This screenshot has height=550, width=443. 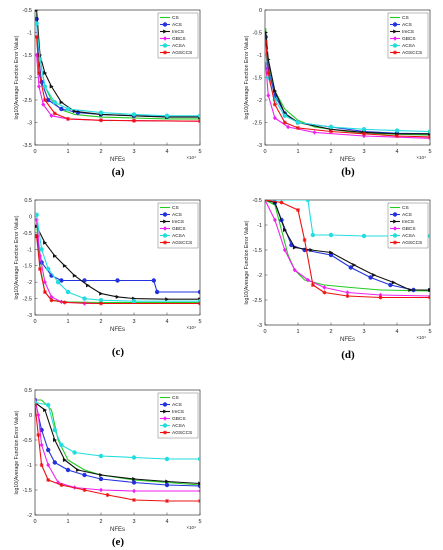 What do you see at coordinates (67, 152) in the screenshot?
I see `x-tick-label: 1` at bounding box center [67, 152].